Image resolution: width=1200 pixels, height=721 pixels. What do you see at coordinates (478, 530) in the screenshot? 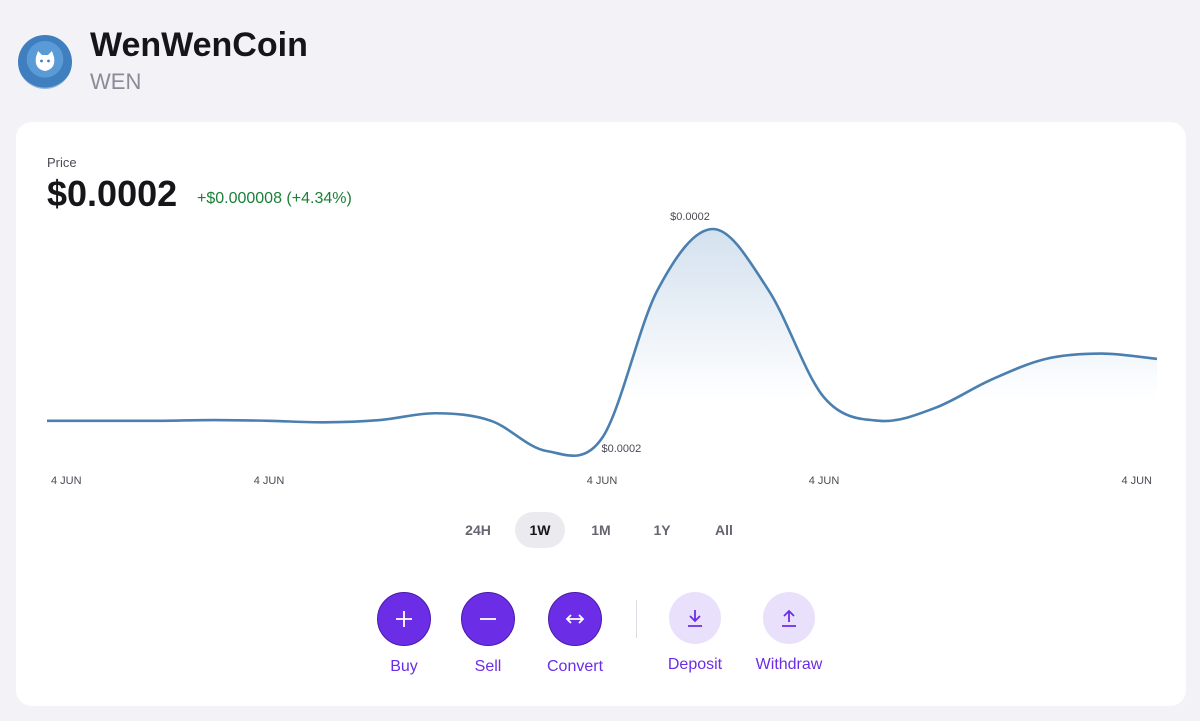
I see `range-option: 24H` at bounding box center [478, 530].